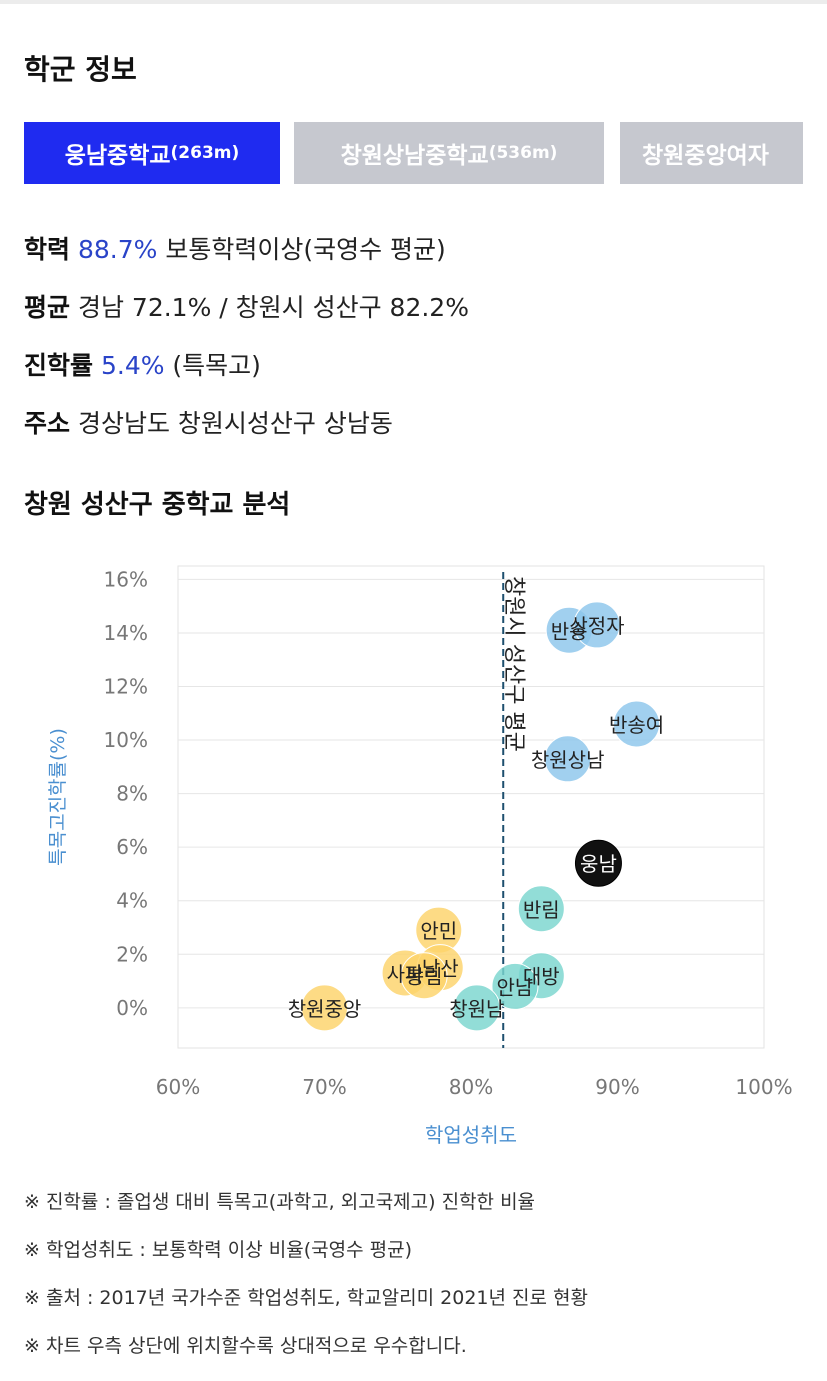 This screenshot has width=827, height=1381. Describe the element at coordinates (117, 156) in the screenshot. I see `tab-school-name: 웅남중학교` at that location.